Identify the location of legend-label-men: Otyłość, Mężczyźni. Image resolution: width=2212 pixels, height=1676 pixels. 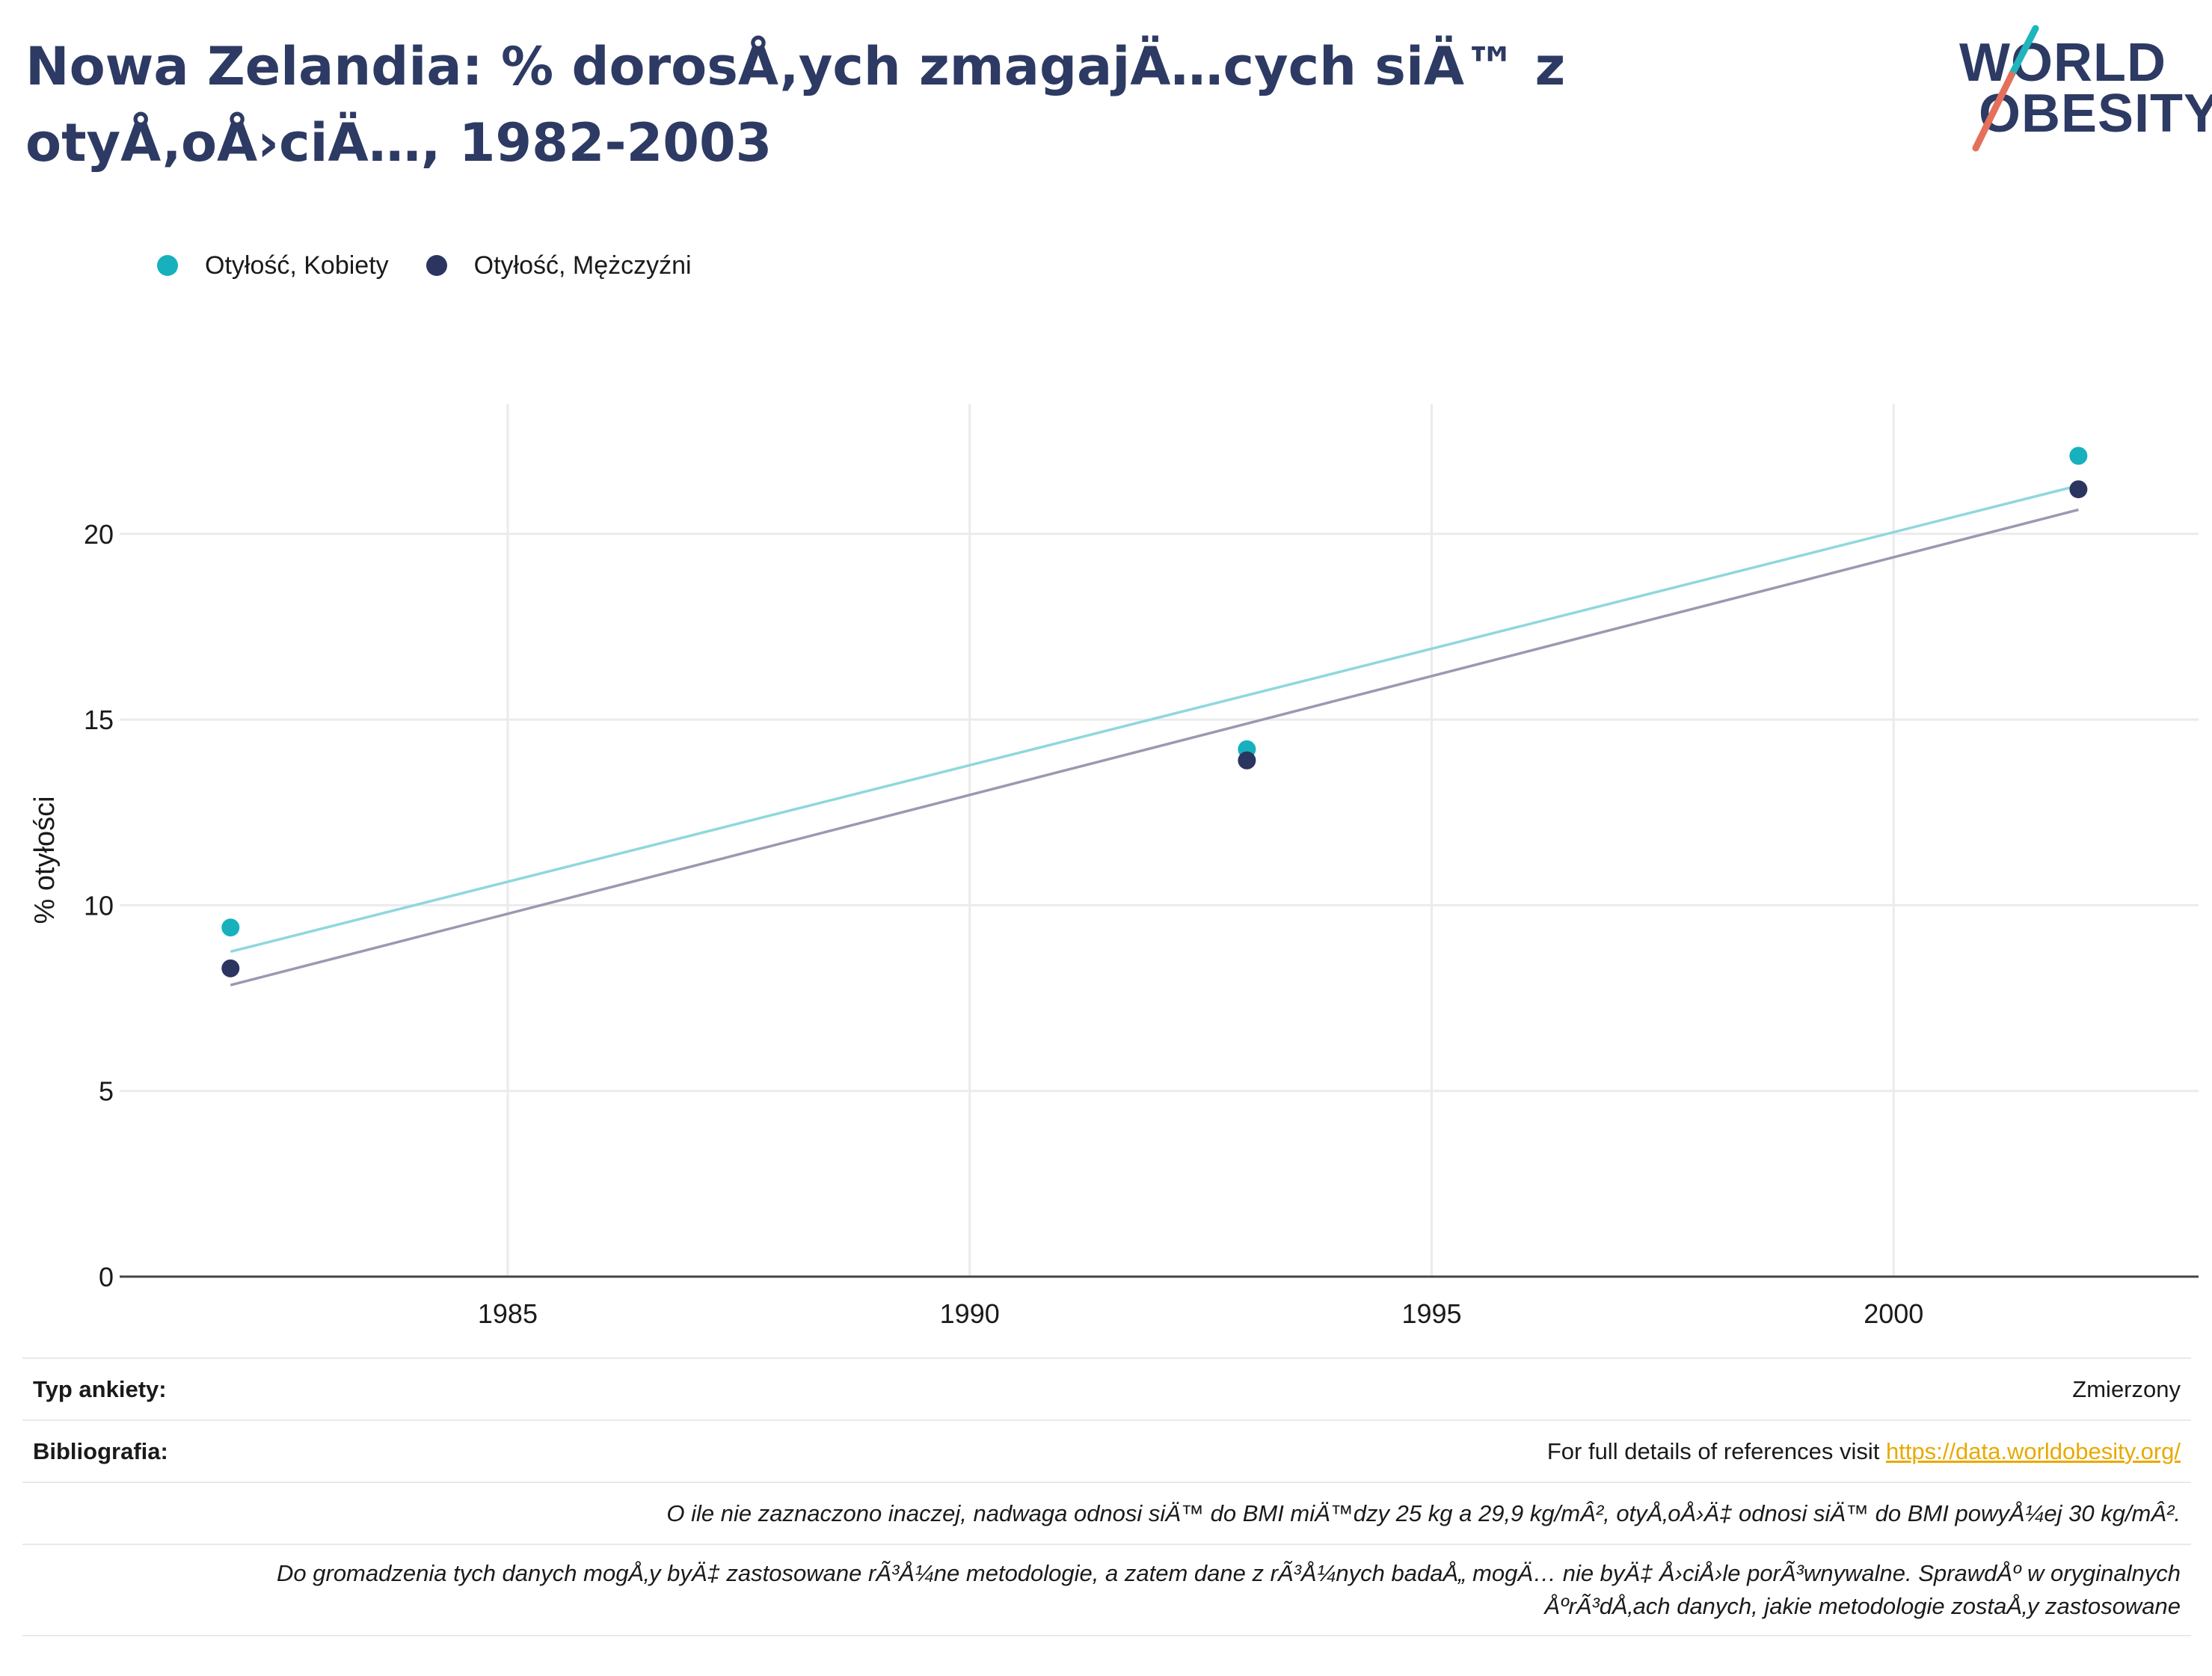
(582, 265).